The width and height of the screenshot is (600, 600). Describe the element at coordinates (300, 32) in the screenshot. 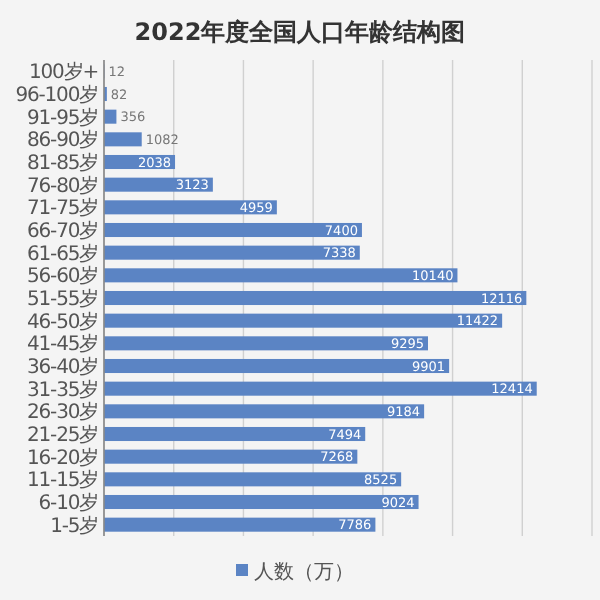

I see `chart-title: 2022年度全国人口年龄结构图` at that location.